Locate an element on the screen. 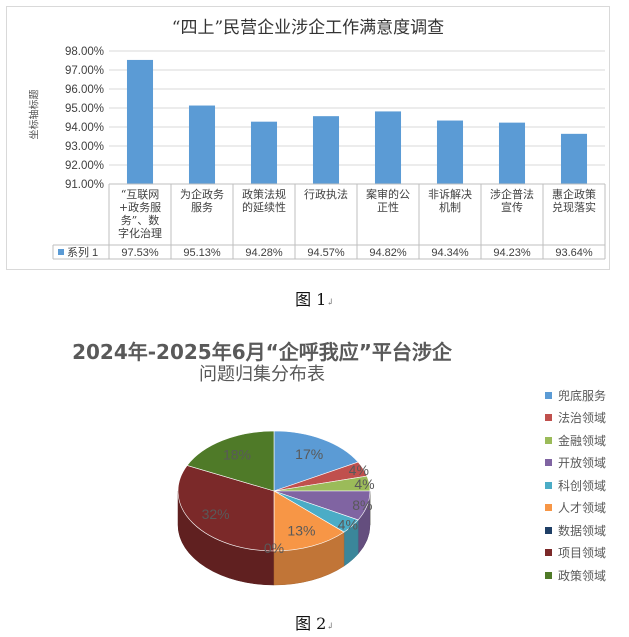 Image resolution: width=629 pixels, height=637 pixels. x-category-label: 惠企政策兑现落实 is located at coordinates (574, 200).